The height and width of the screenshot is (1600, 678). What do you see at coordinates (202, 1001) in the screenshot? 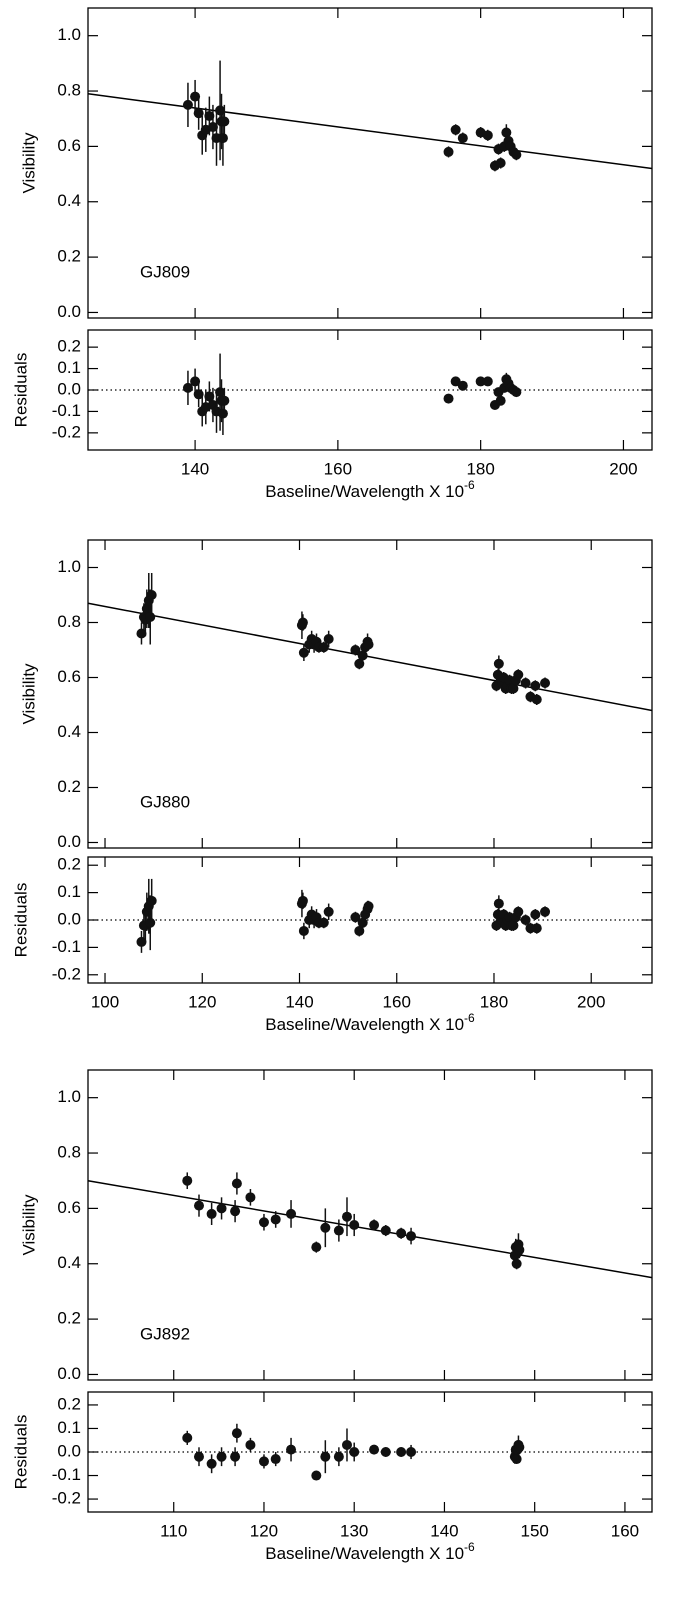
I see `x-tick-label: 120` at bounding box center [202, 1001].